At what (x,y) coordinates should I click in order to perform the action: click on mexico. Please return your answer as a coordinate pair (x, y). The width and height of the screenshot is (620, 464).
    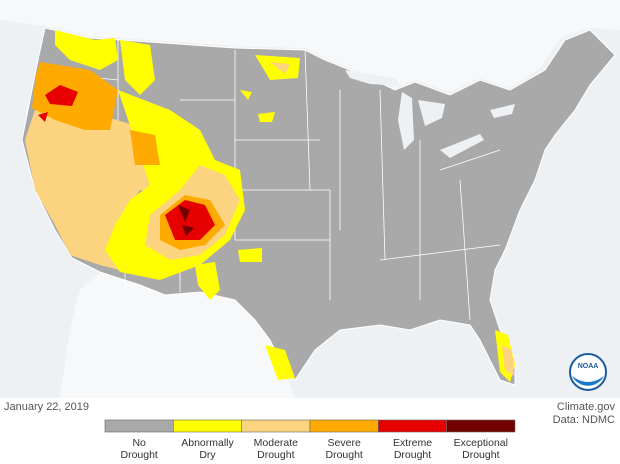
    Looking at the image, I should click on (177, 335).